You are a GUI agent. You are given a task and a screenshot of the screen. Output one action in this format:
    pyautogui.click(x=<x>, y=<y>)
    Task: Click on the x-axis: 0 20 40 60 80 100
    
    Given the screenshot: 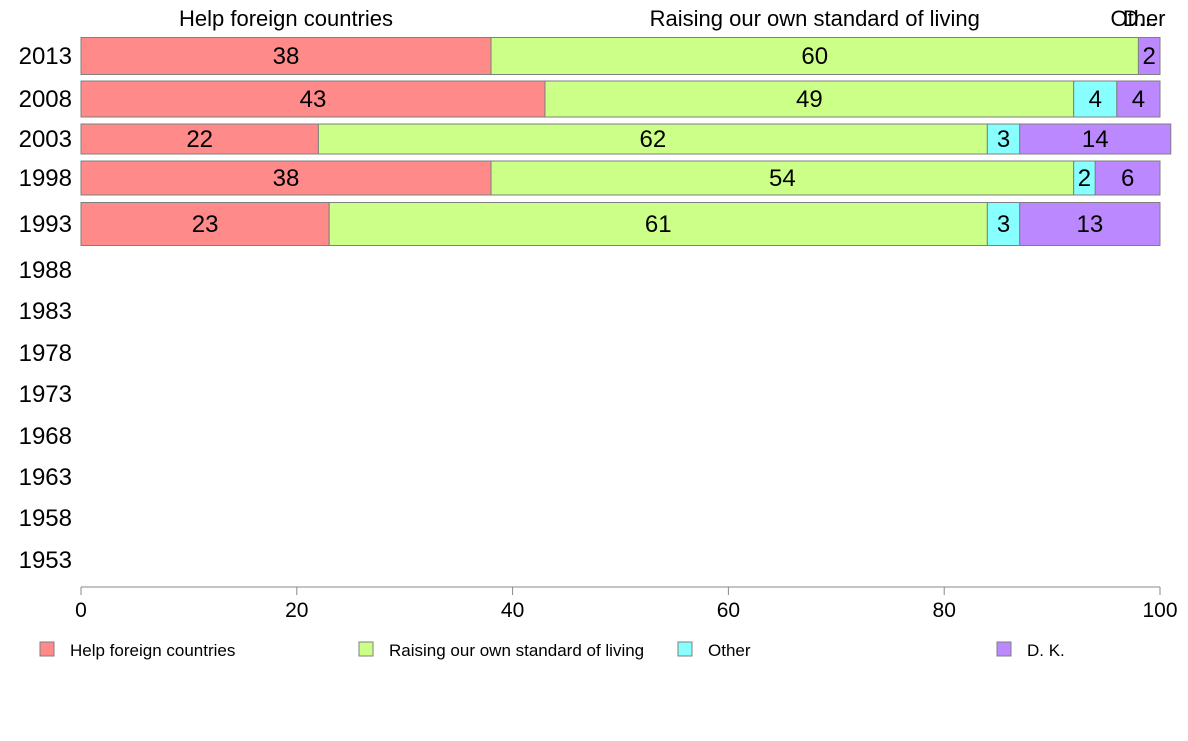 What is the action you would take?
    pyautogui.click(x=626, y=604)
    